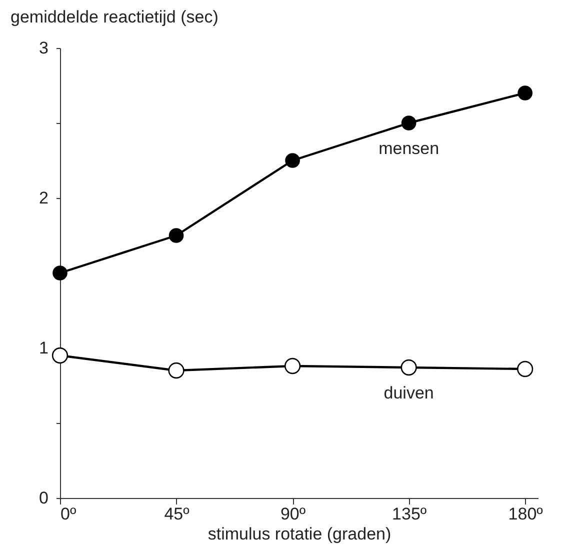  What do you see at coordinates (68, 514) in the screenshot?
I see `x-tick-label: 0º` at bounding box center [68, 514].